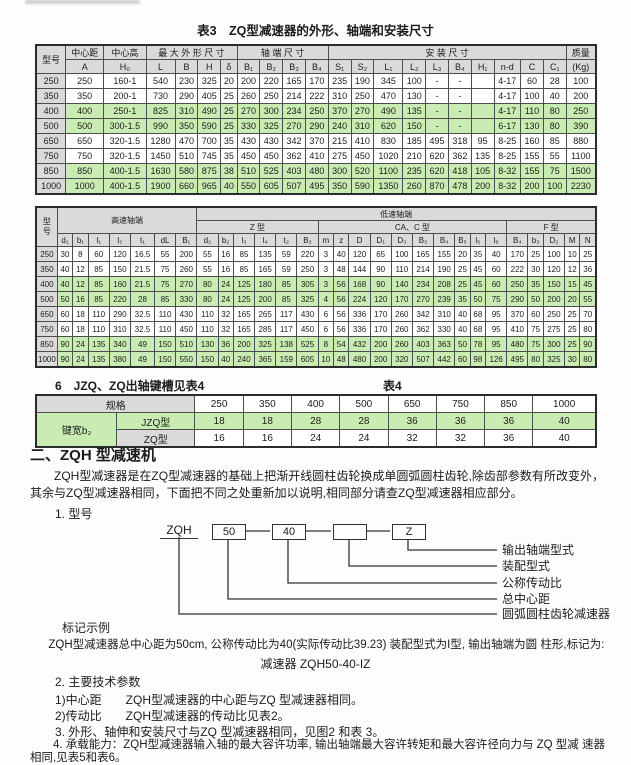  Describe the element at coordinates (209, 141) in the screenshot. I see `cell: 700` at that location.